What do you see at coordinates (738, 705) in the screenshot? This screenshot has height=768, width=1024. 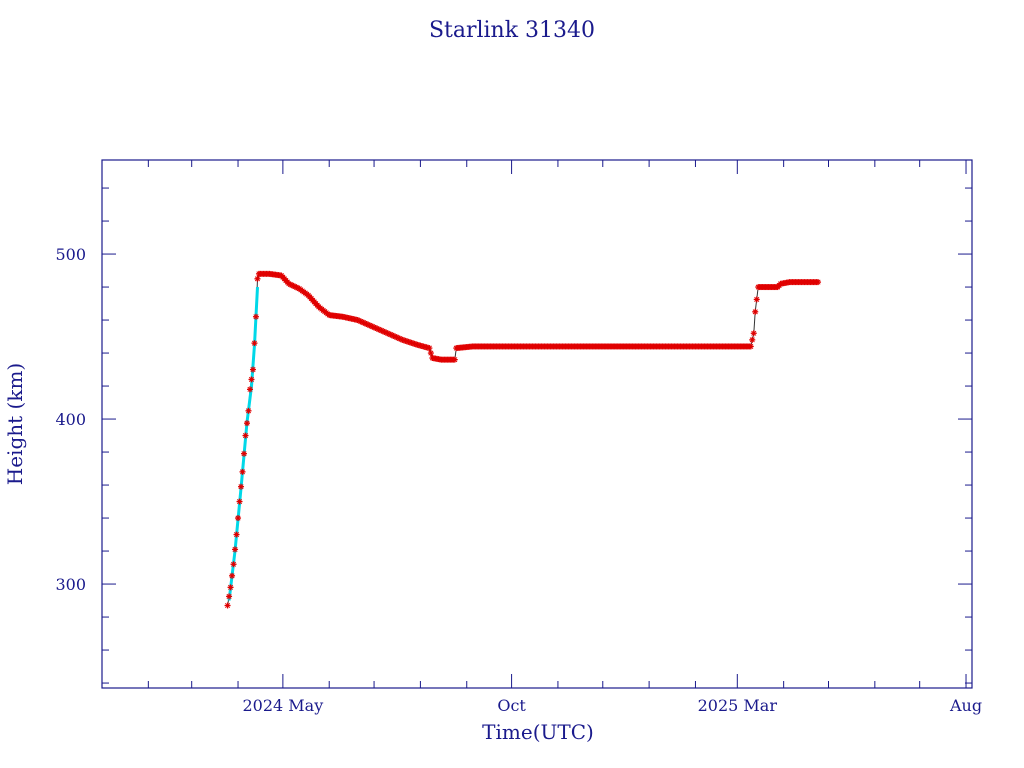 I see `x-tick-label: 2025 Mar` at bounding box center [738, 705].